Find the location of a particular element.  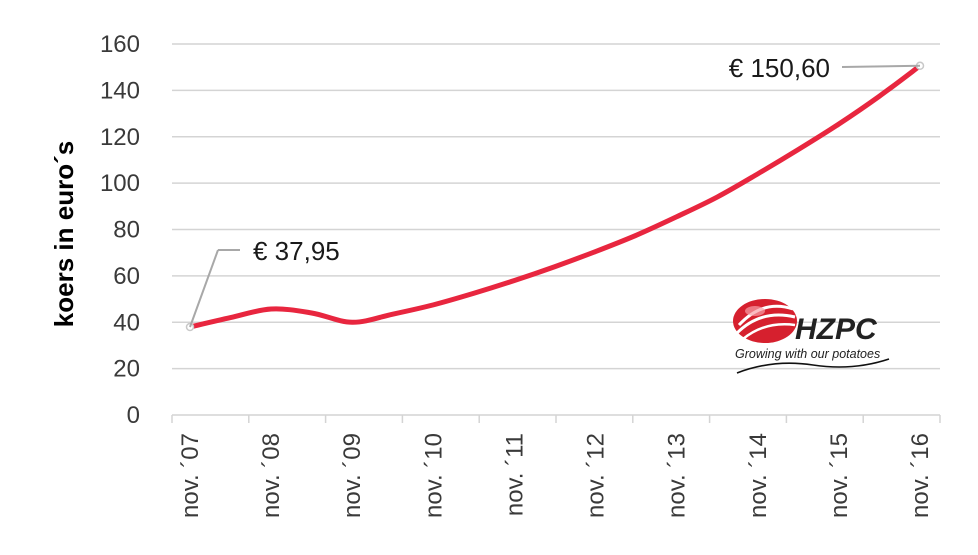

logo-swoosh-icon is located at coordinates (813, 366).